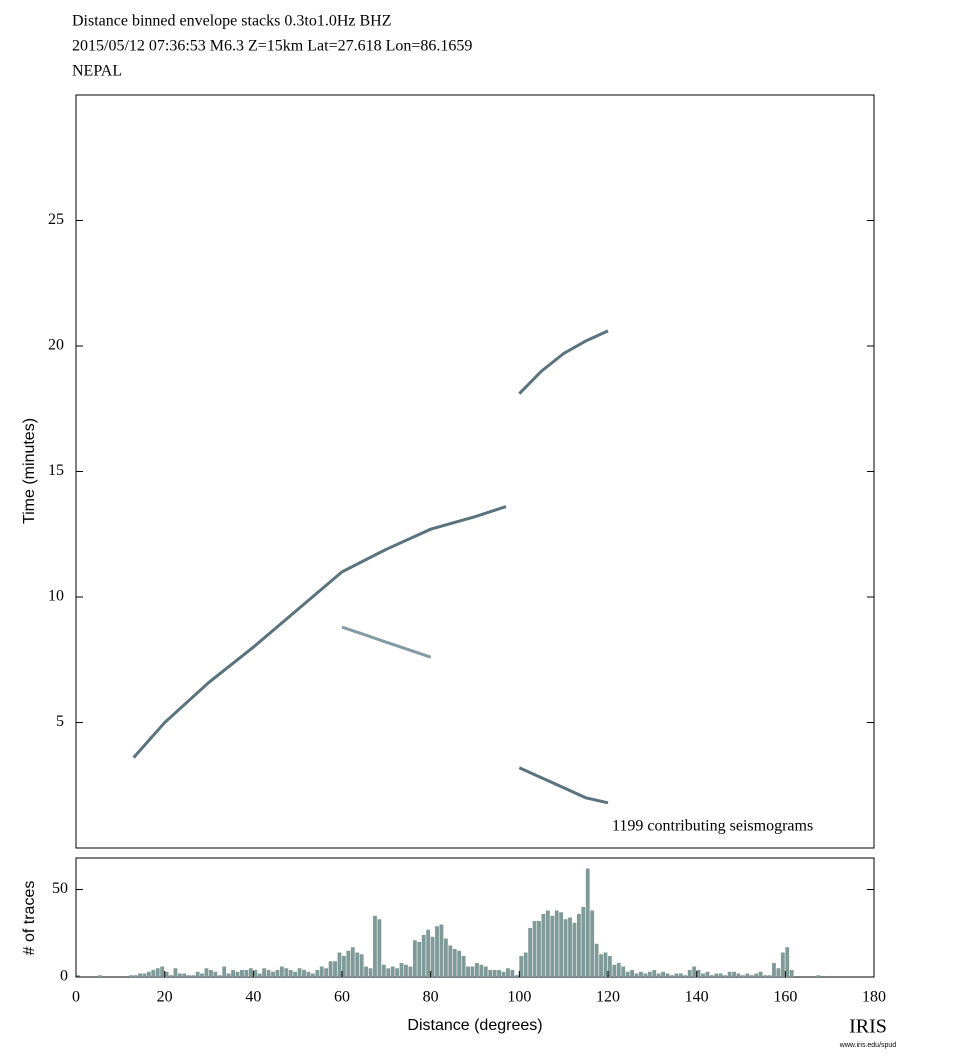 The image size is (972, 1060). What do you see at coordinates (868, 1027) in the screenshot?
I see `logo: IRIS` at bounding box center [868, 1027].